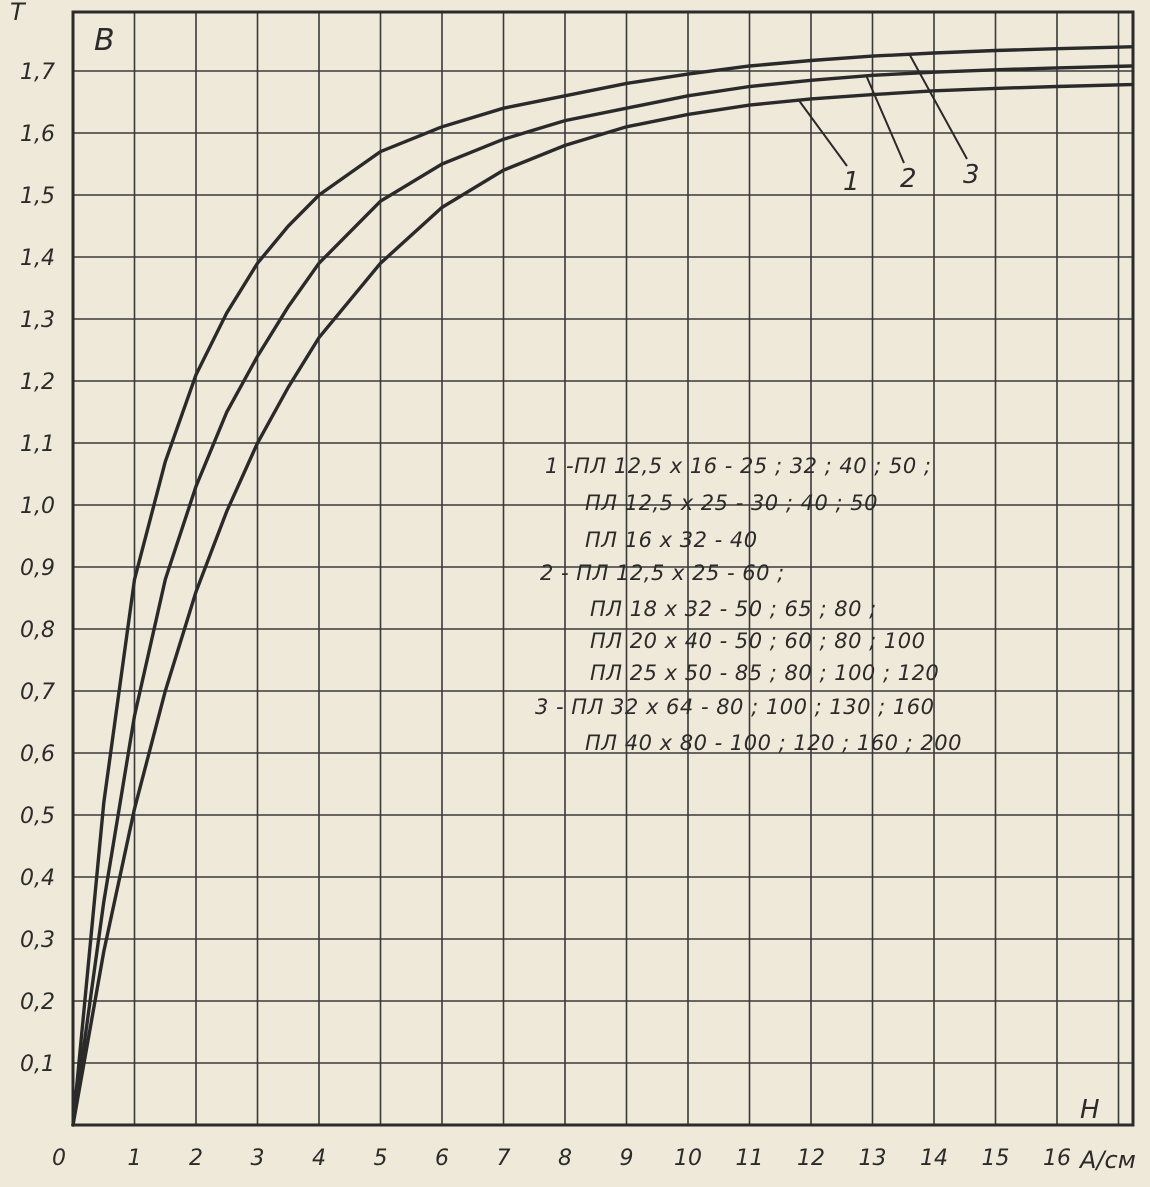  I want to click on x-tick-label: 9, so click(627, 1158).